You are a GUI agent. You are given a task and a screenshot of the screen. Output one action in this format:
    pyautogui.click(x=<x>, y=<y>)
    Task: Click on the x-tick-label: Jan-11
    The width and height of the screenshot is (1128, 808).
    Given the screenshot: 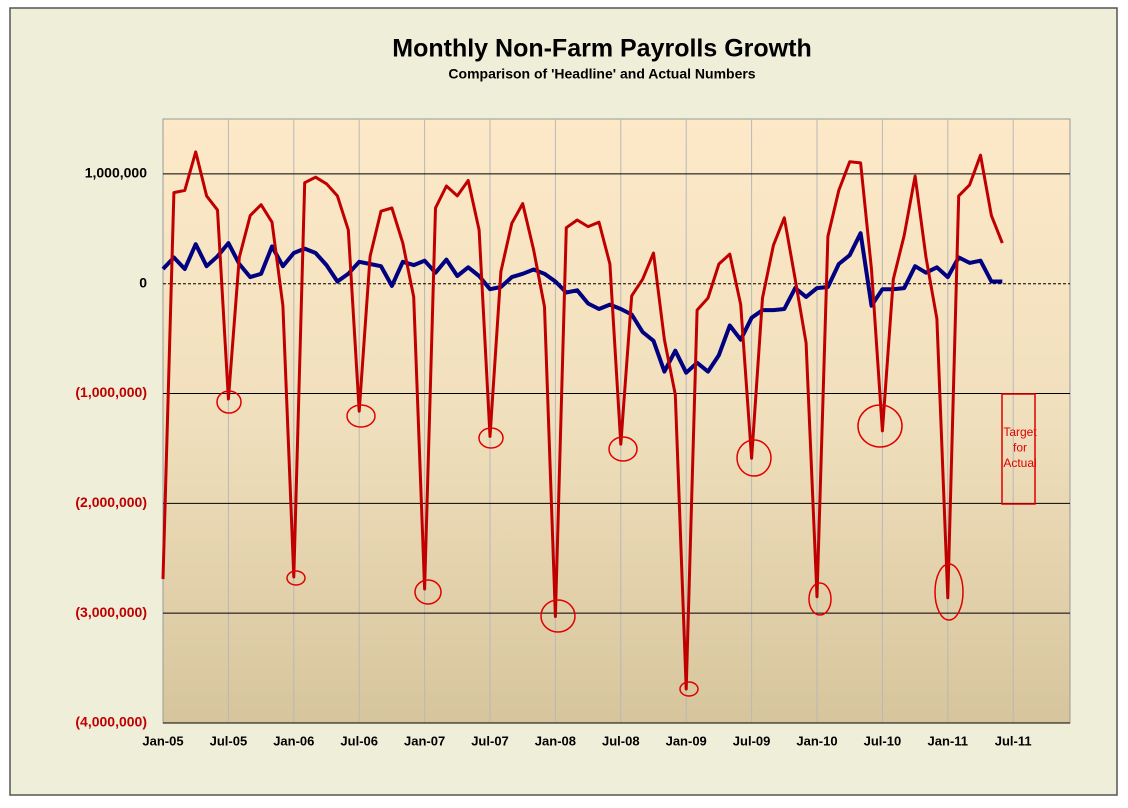 What is the action you would take?
    pyautogui.click(x=948, y=740)
    